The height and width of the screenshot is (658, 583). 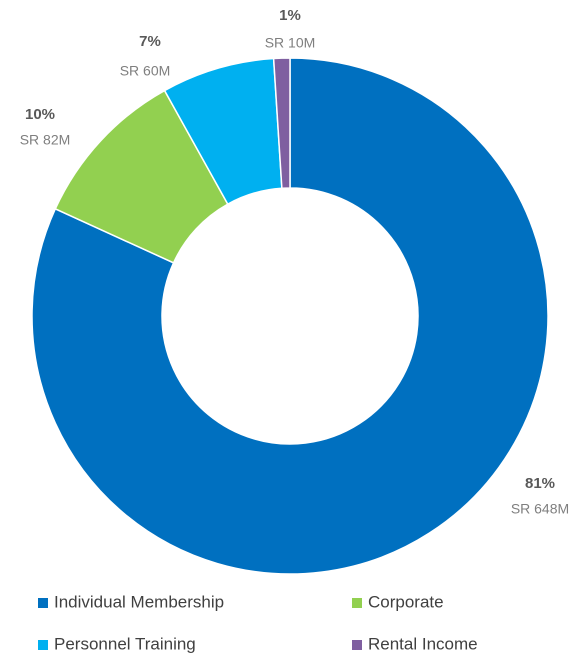 What do you see at coordinates (45, 140) in the screenshot?
I see `amount-label: SR 82M` at bounding box center [45, 140].